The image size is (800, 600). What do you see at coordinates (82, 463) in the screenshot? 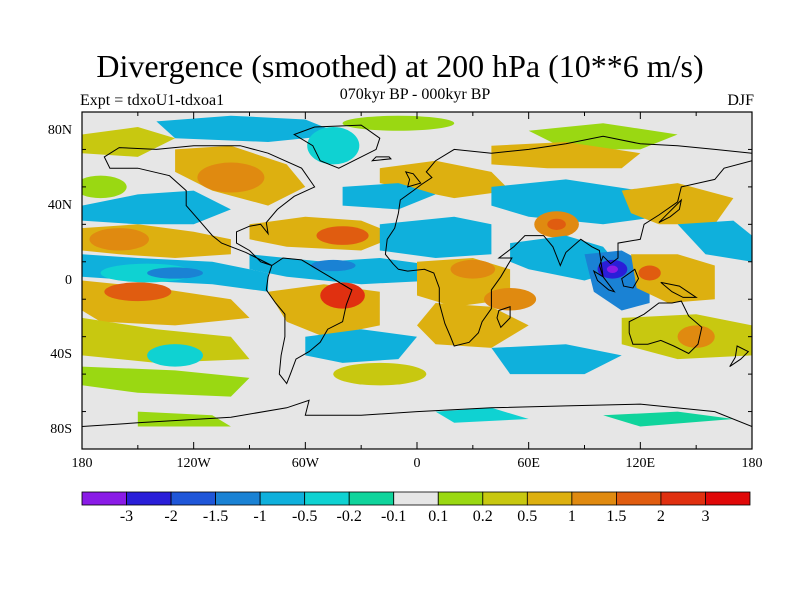
I see `lon-label-180w: 180` at bounding box center [82, 463].